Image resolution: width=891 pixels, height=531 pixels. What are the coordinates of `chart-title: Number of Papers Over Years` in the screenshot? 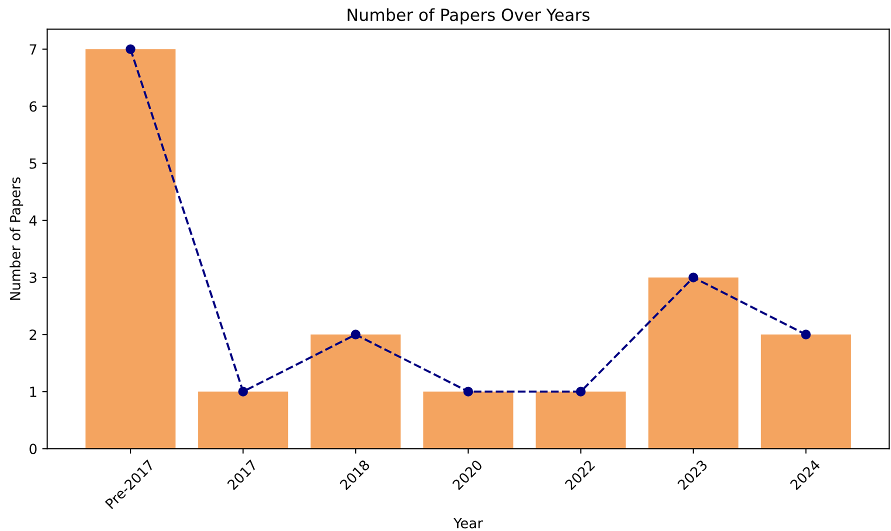 It's located at (469, 16).